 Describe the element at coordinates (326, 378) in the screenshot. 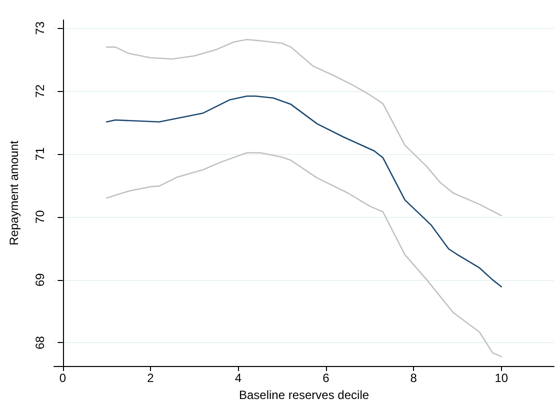

I see `x-tick-label: 6` at that location.